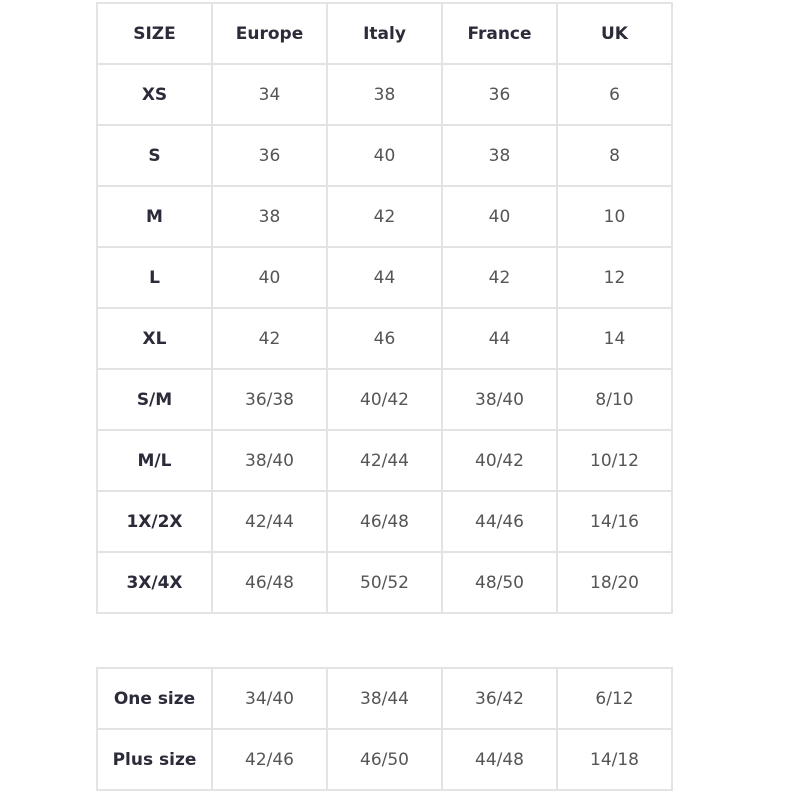 The image size is (800, 800). What do you see at coordinates (614, 399) in the screenshot?
I see `size-value-cell: 8/10` at bounding box center [614, 399].